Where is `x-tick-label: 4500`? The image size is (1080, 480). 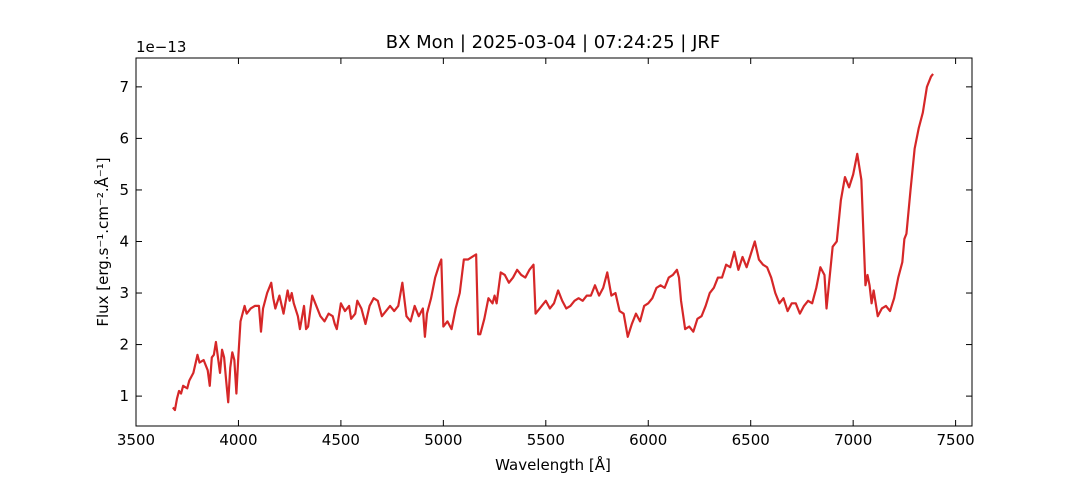 x-tick-label: 4500 is located at coordinates (341, 440).